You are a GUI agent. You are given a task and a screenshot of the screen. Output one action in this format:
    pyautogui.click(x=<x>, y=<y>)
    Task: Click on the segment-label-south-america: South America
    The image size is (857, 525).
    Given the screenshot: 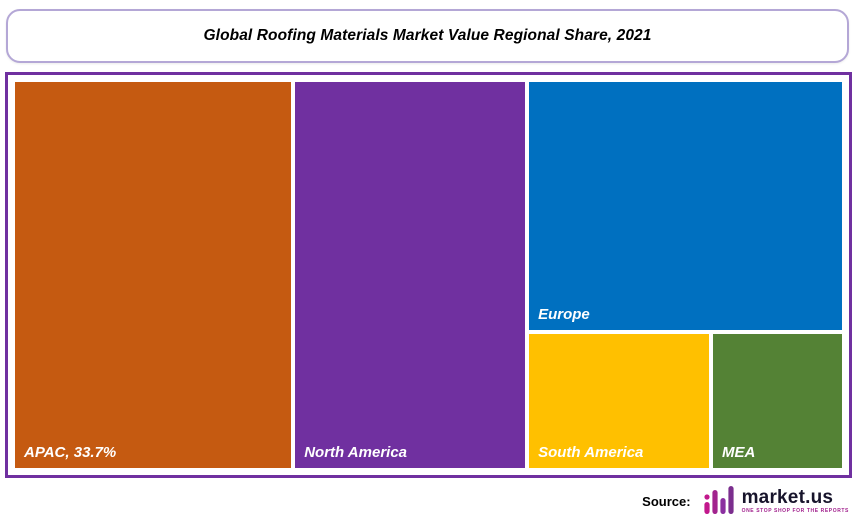 What is the action you would take?
    pyautogui.click(x=591, y=452)
    